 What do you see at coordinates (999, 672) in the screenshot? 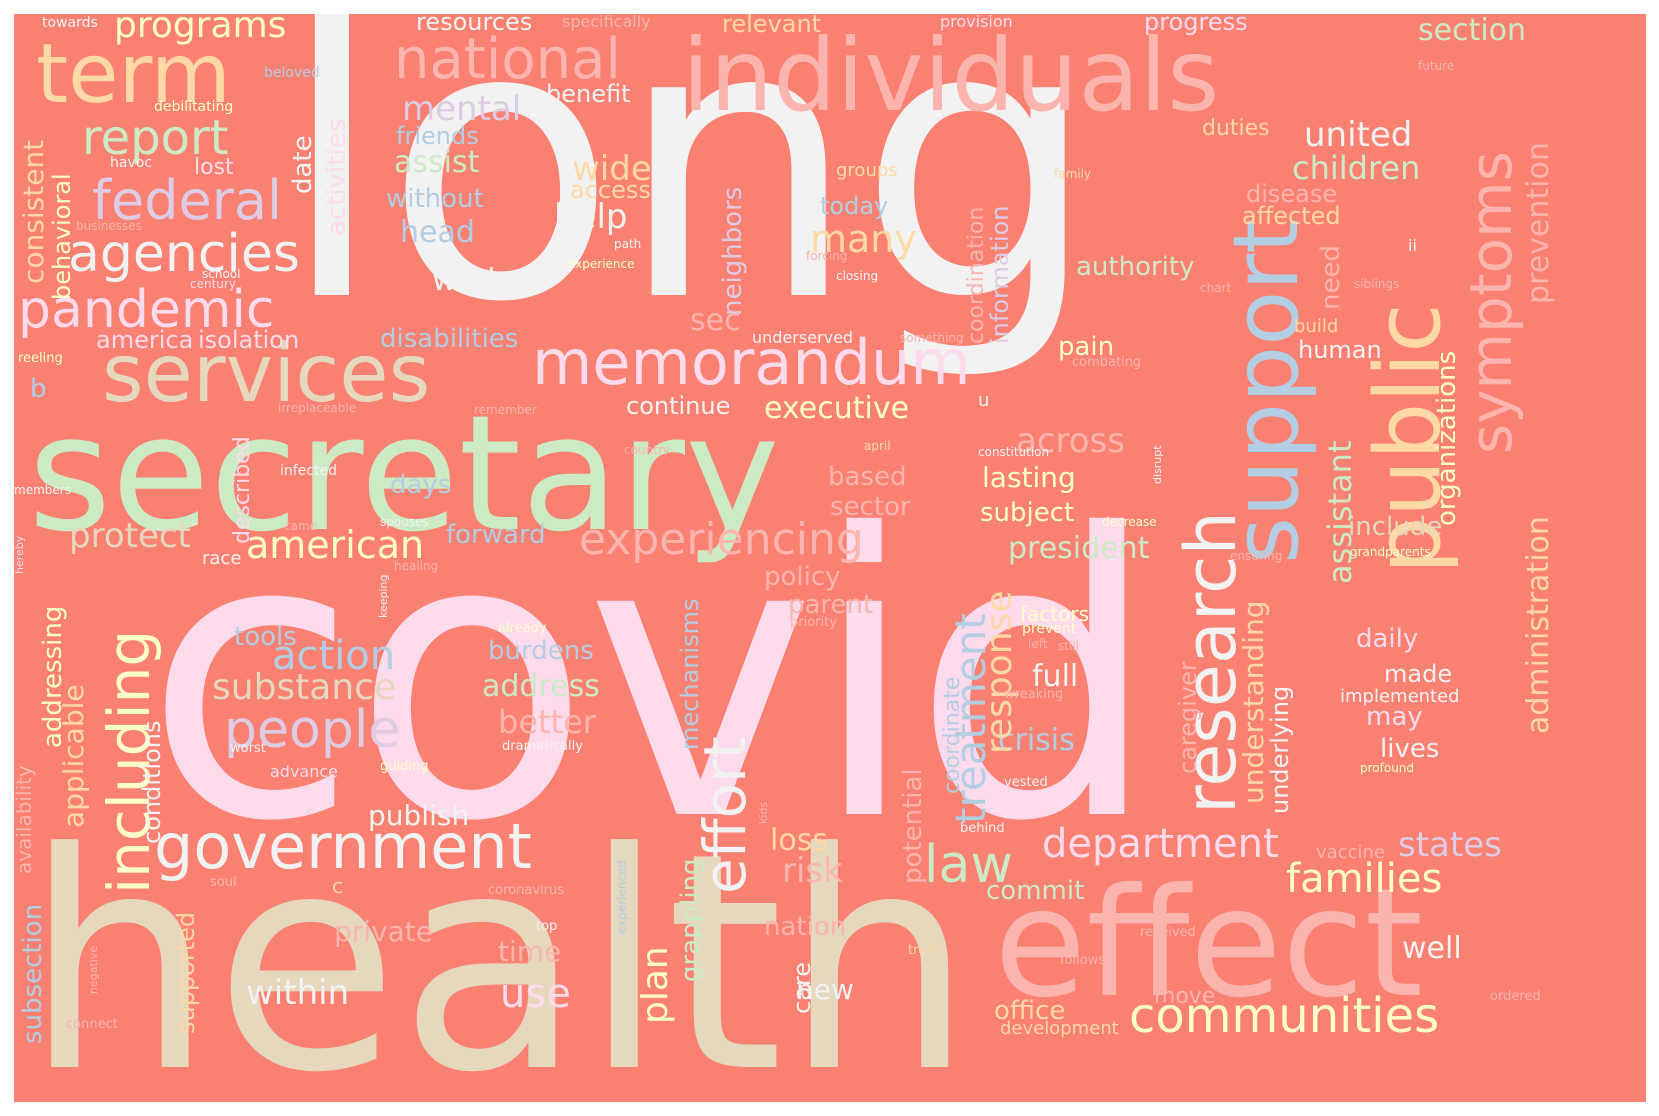
I see `word-response: response` at bounding box center [999, 672].